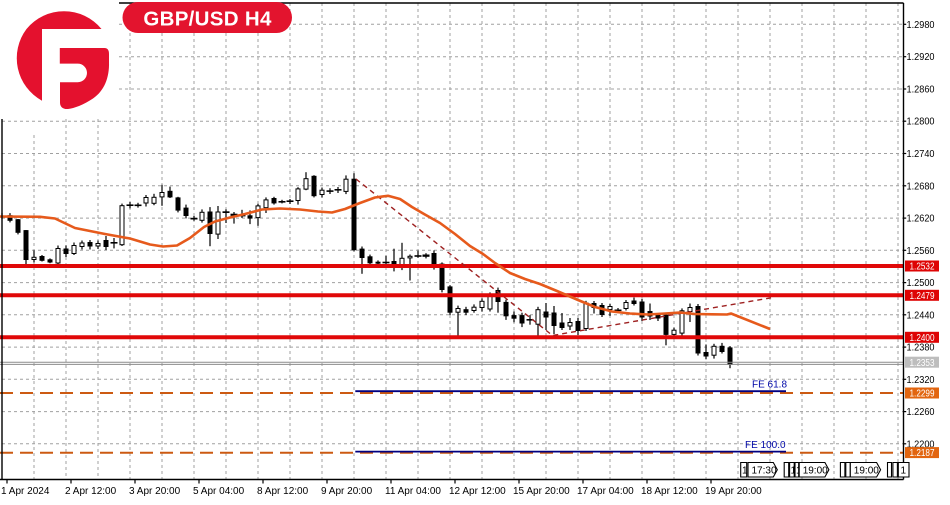  What do you see at coordinates (669, 491) in the screenshot?
I see `svg-text: 18 Apr 12:00` at bounding box center [669, 491].